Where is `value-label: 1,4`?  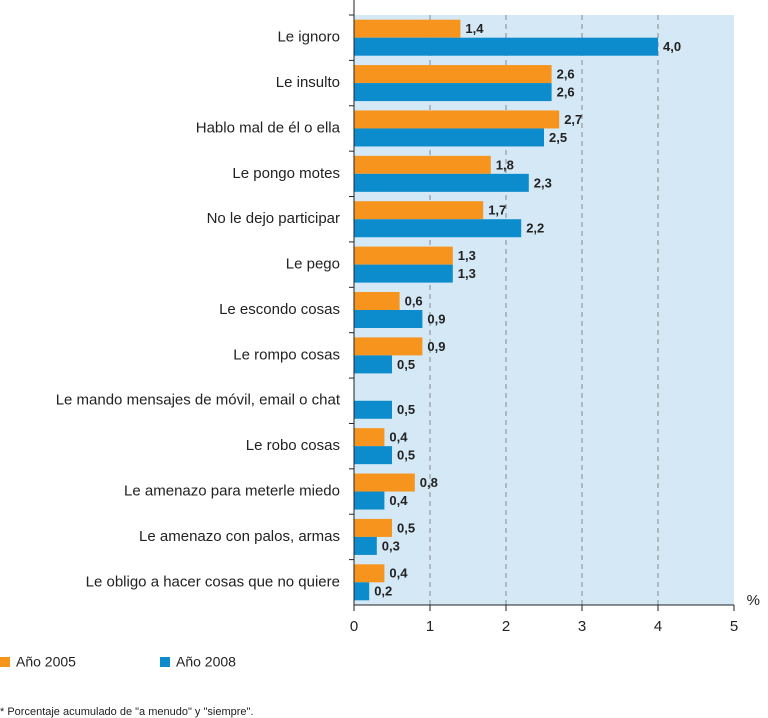
value-label: 1,4 is located at coordinates (474, 28).